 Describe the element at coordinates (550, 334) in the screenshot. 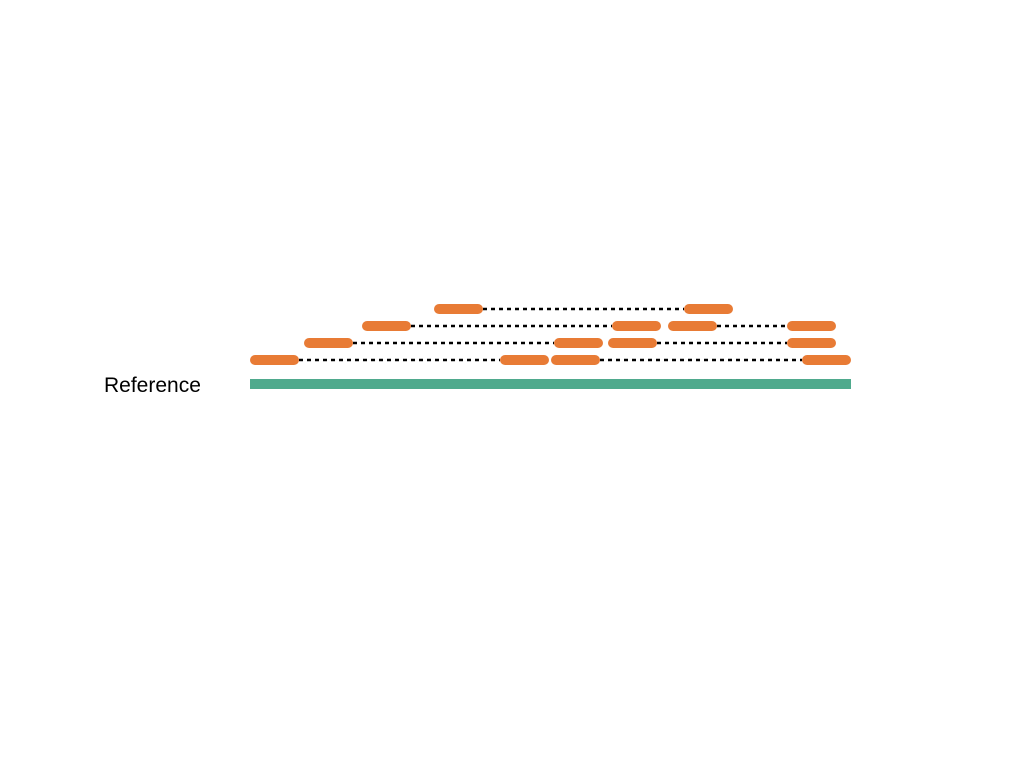

I see `read-pairs-group` at that location.